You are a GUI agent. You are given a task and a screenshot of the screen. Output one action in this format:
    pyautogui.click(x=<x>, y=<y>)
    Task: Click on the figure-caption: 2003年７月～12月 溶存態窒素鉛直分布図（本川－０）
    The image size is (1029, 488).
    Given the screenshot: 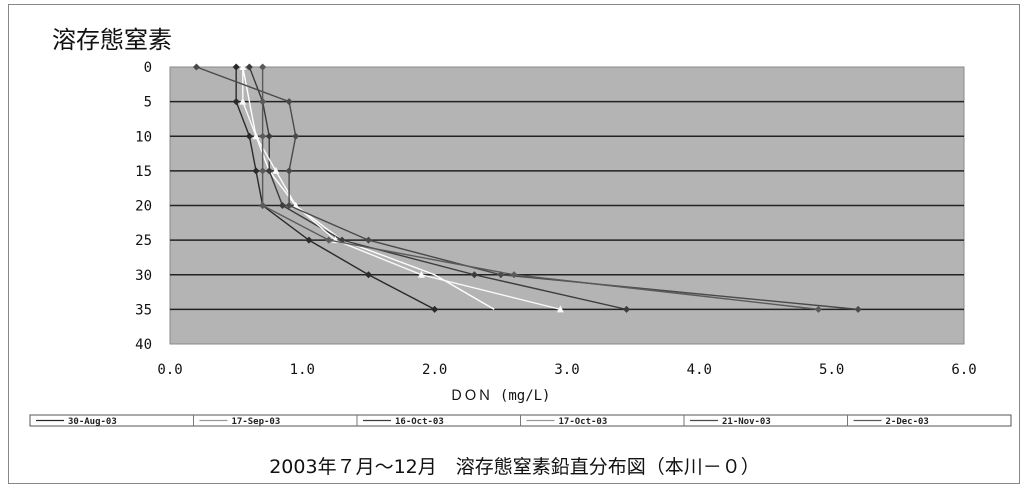 What is the action you would take?
    pyautogui.click(x=514, y=467)
    